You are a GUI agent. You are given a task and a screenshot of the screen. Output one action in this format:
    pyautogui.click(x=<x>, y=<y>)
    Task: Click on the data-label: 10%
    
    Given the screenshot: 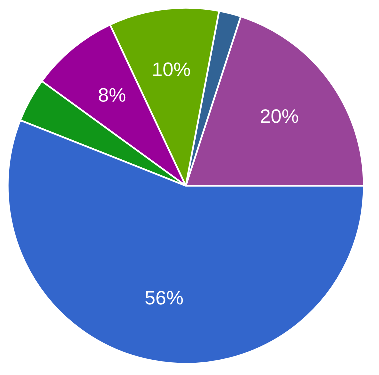 What is the action you would take?
    pyautogui.click(x=172, y=69)
    